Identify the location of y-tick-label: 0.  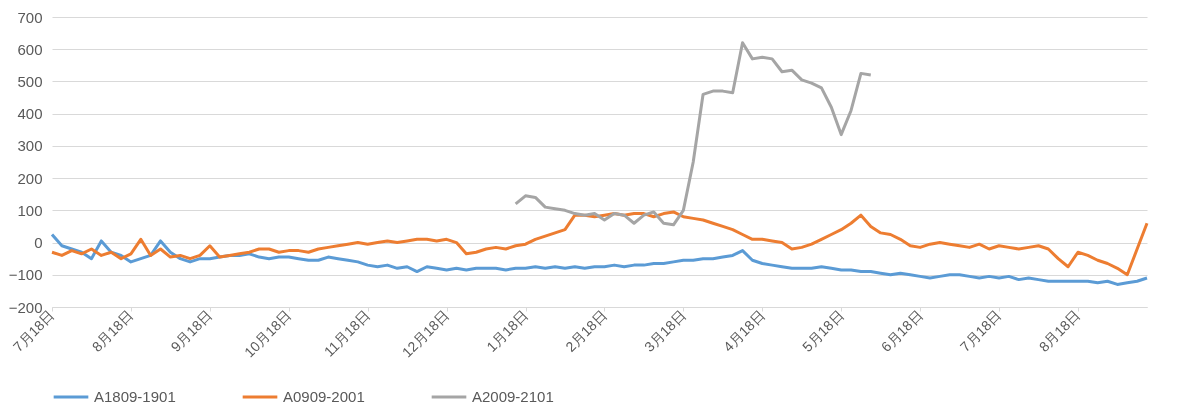
(38, 243).